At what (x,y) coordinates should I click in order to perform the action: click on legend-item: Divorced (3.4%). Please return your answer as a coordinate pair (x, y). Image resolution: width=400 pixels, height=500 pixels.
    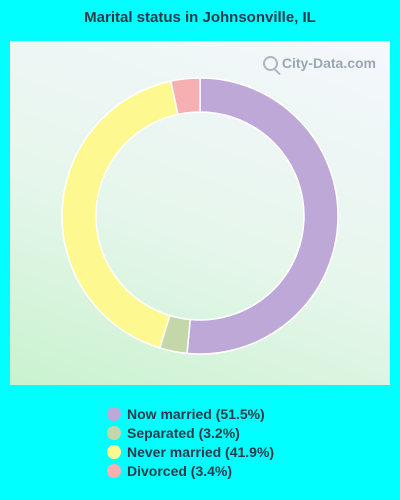
    Looking at the image, I should click on (190, 470).